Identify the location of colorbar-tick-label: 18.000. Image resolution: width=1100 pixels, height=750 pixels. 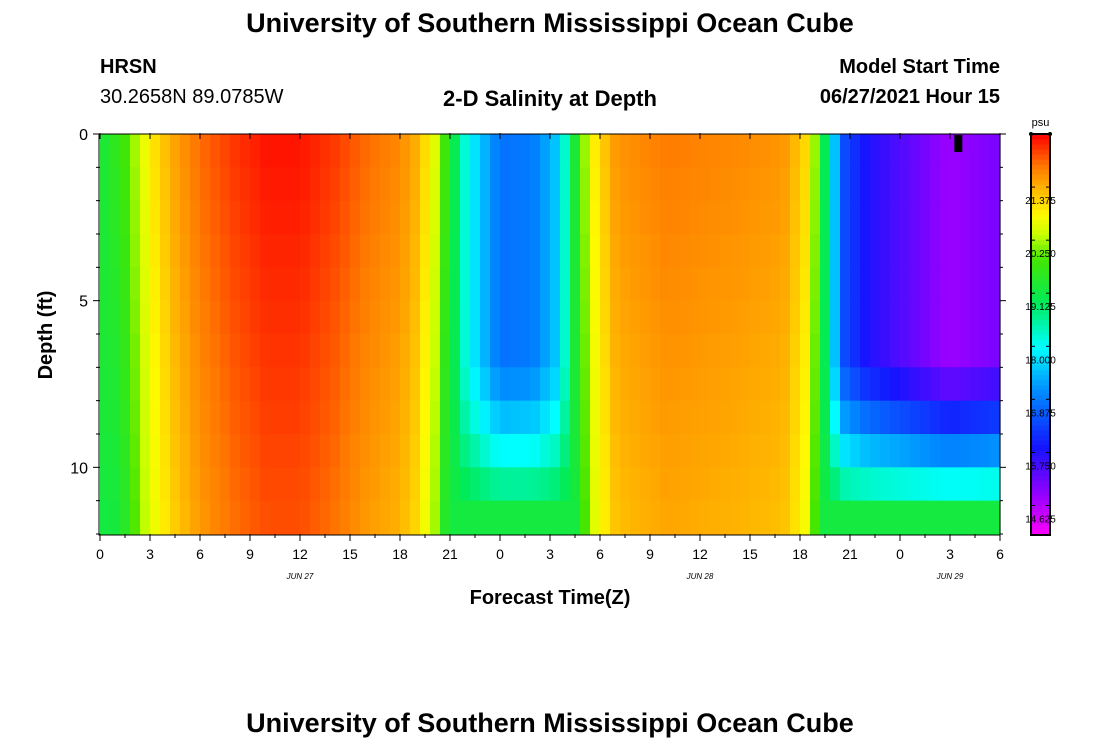
(1040, 360).